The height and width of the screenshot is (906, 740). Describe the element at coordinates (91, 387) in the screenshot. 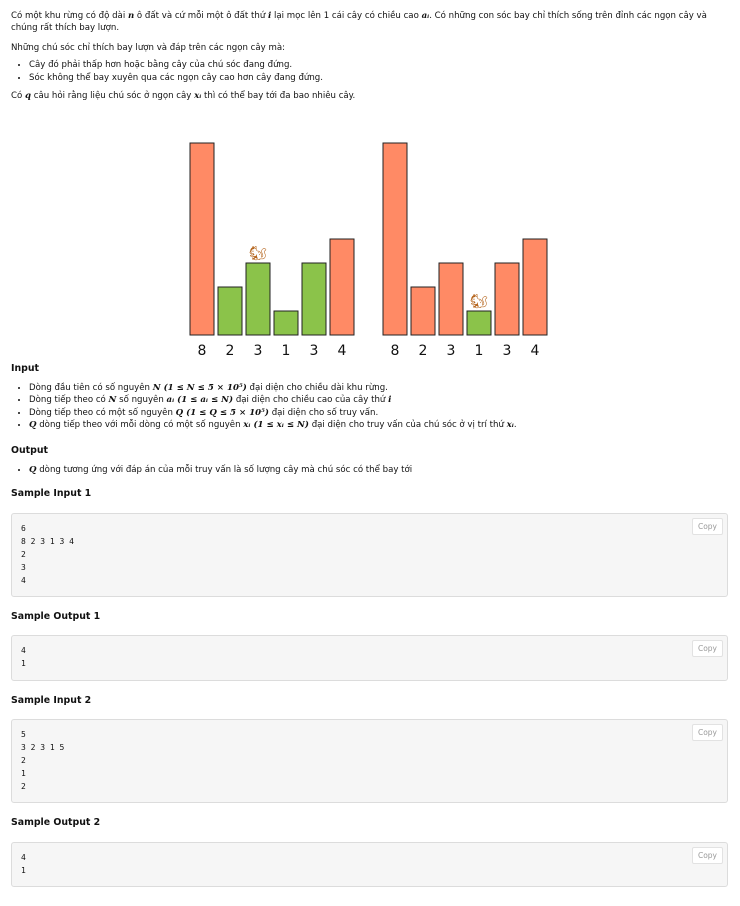

I see `text: Dòng đầu tiên có số nguyên` at that location.